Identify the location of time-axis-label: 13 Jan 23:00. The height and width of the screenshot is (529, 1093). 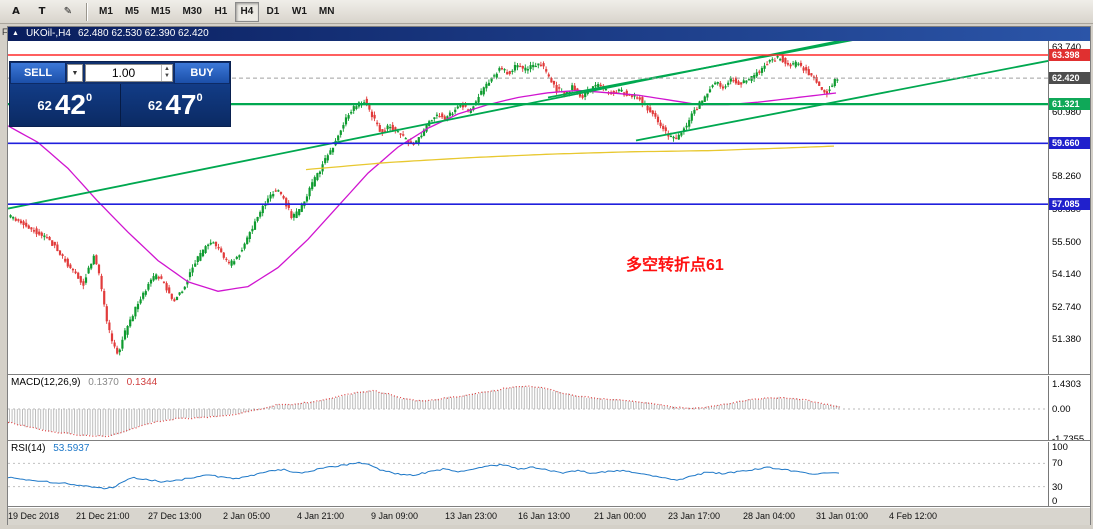
(471, 516).